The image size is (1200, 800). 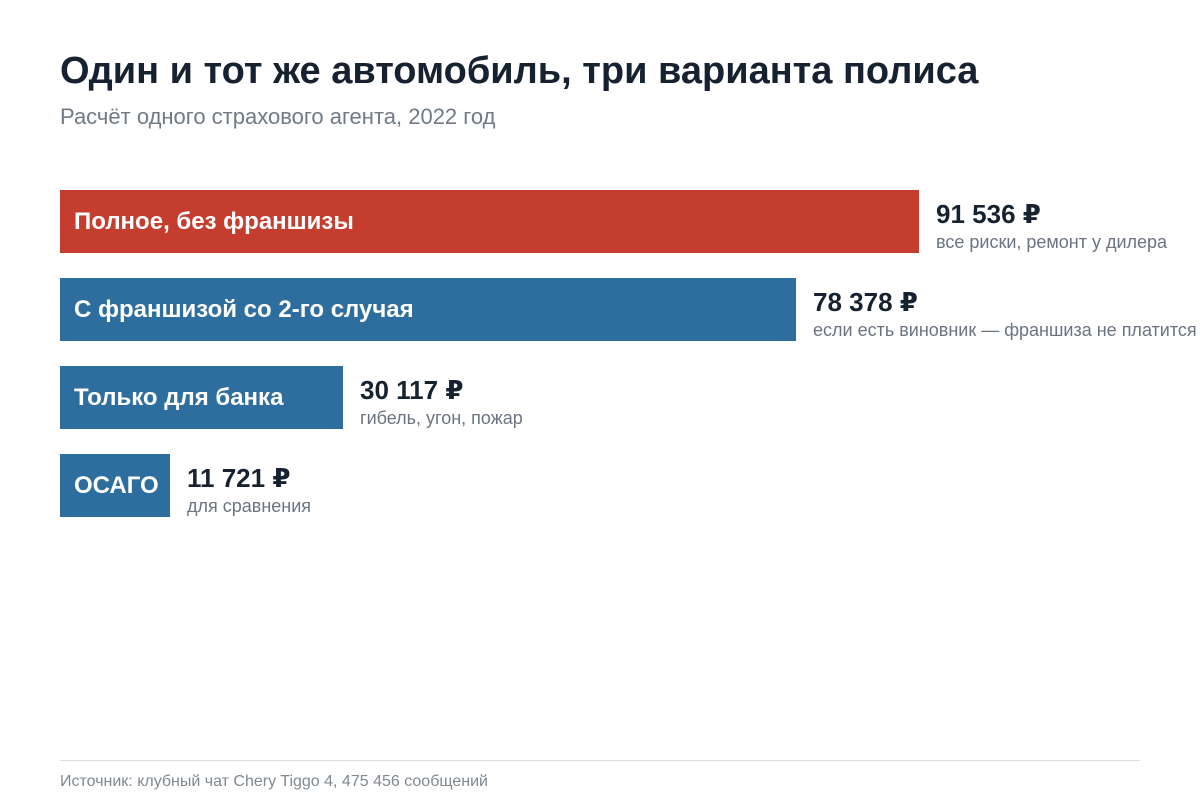 I want to click on bar-category-label: С франшизой со 2-го случая, so click(x=244, y=309).